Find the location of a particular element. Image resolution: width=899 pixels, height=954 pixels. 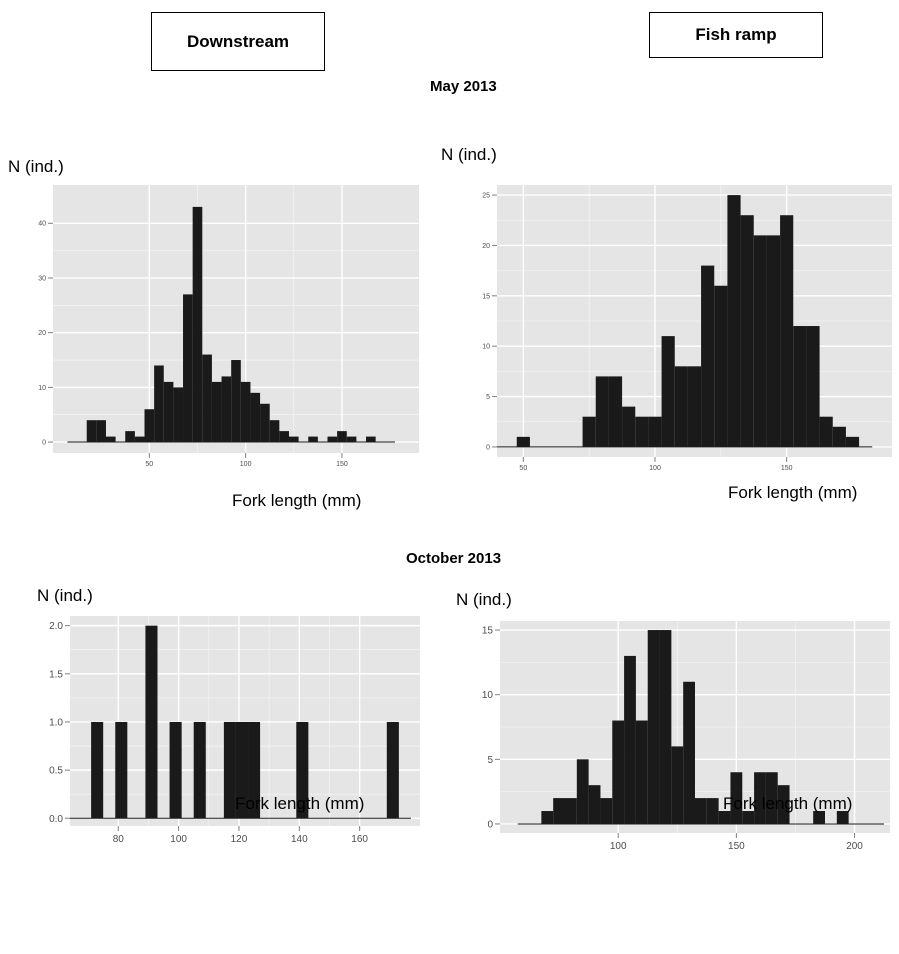

histogram-fishramp-oct: 0 5 10 15 100 150 200 is located at coordinates (686, 736).